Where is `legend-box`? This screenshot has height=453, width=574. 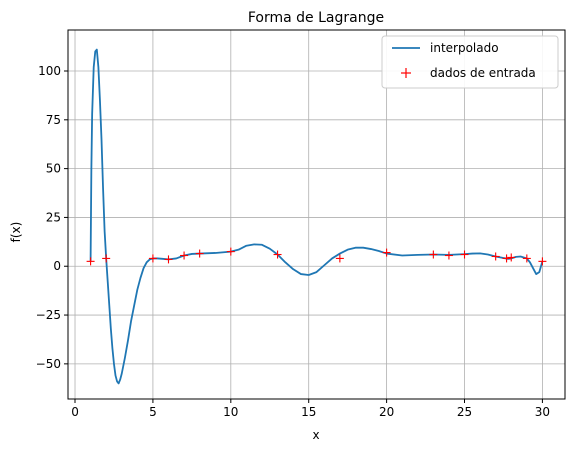 legend-box is located at coordinates (470, 62).